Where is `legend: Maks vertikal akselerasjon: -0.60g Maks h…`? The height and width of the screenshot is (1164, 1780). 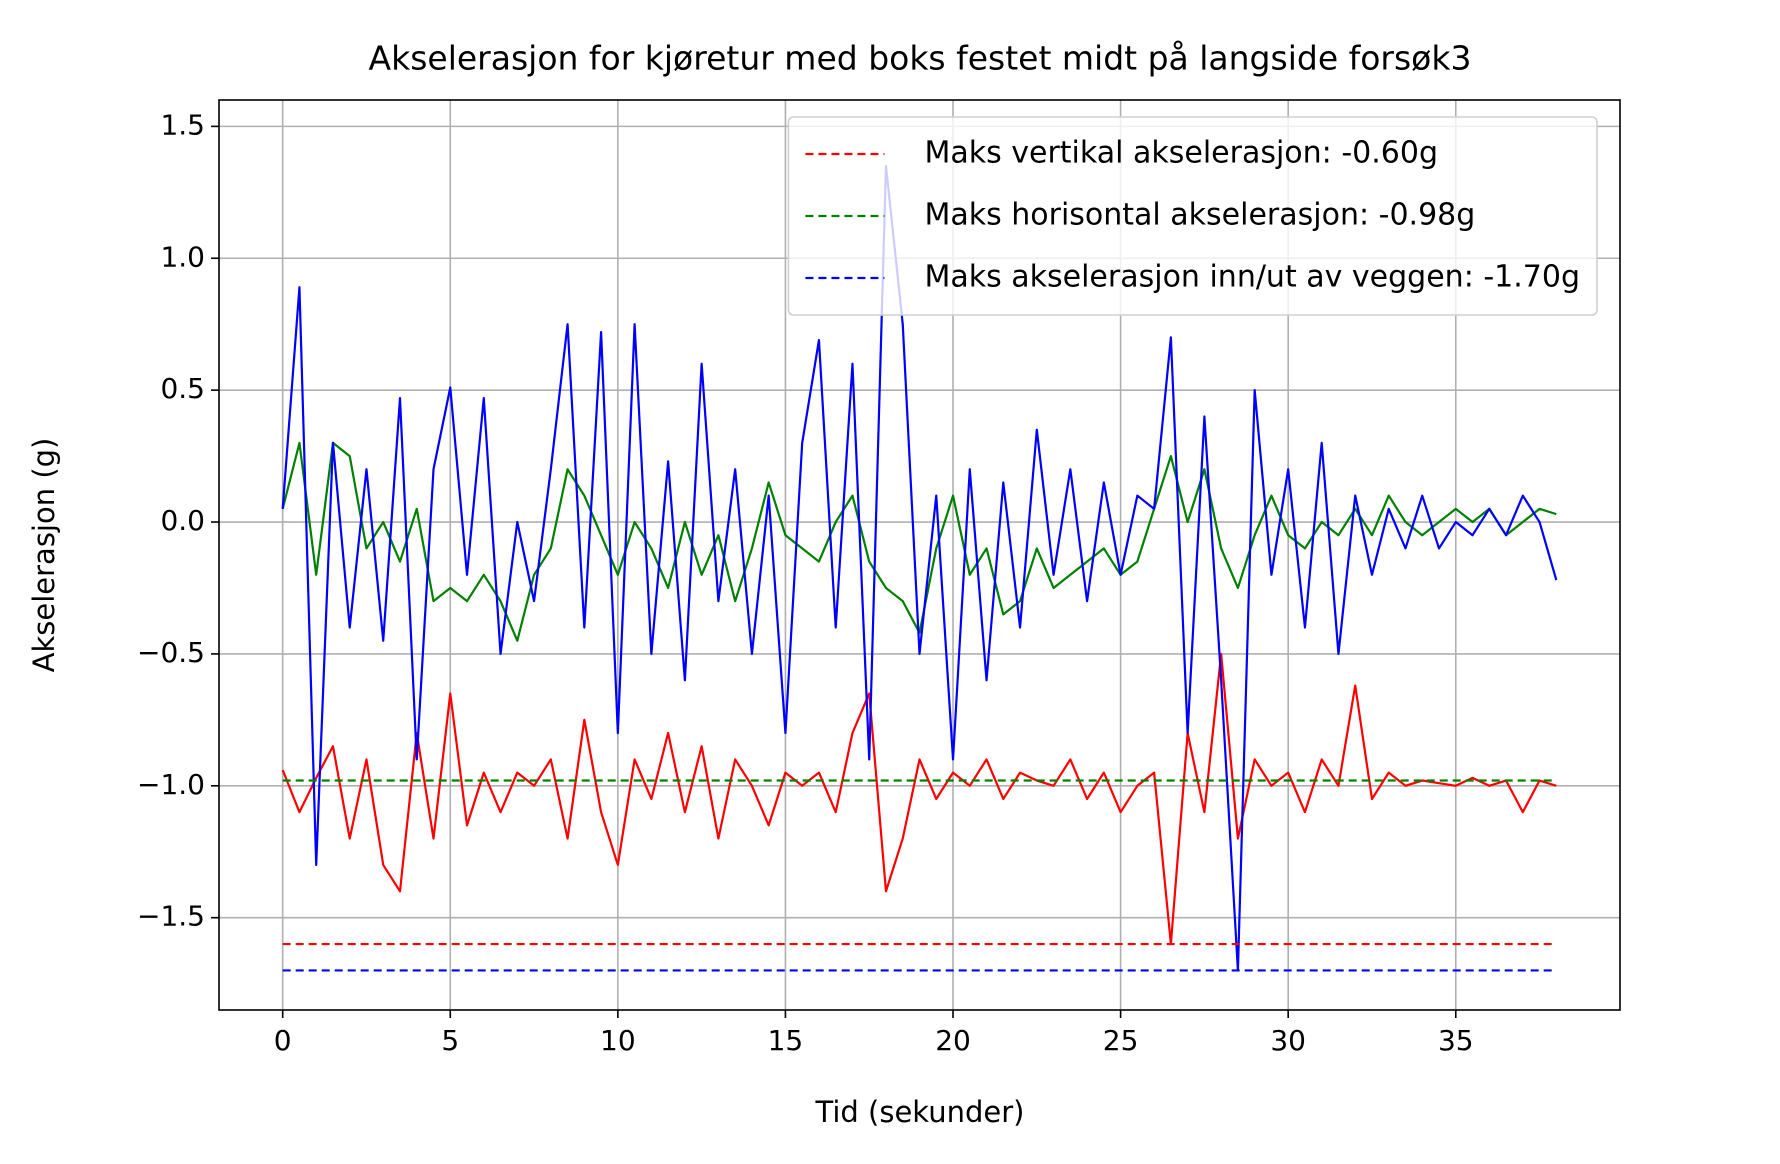
legend: Maks vertikal akselerasjon: -0.60g Maks h… is located at coordinates (1192, 216).